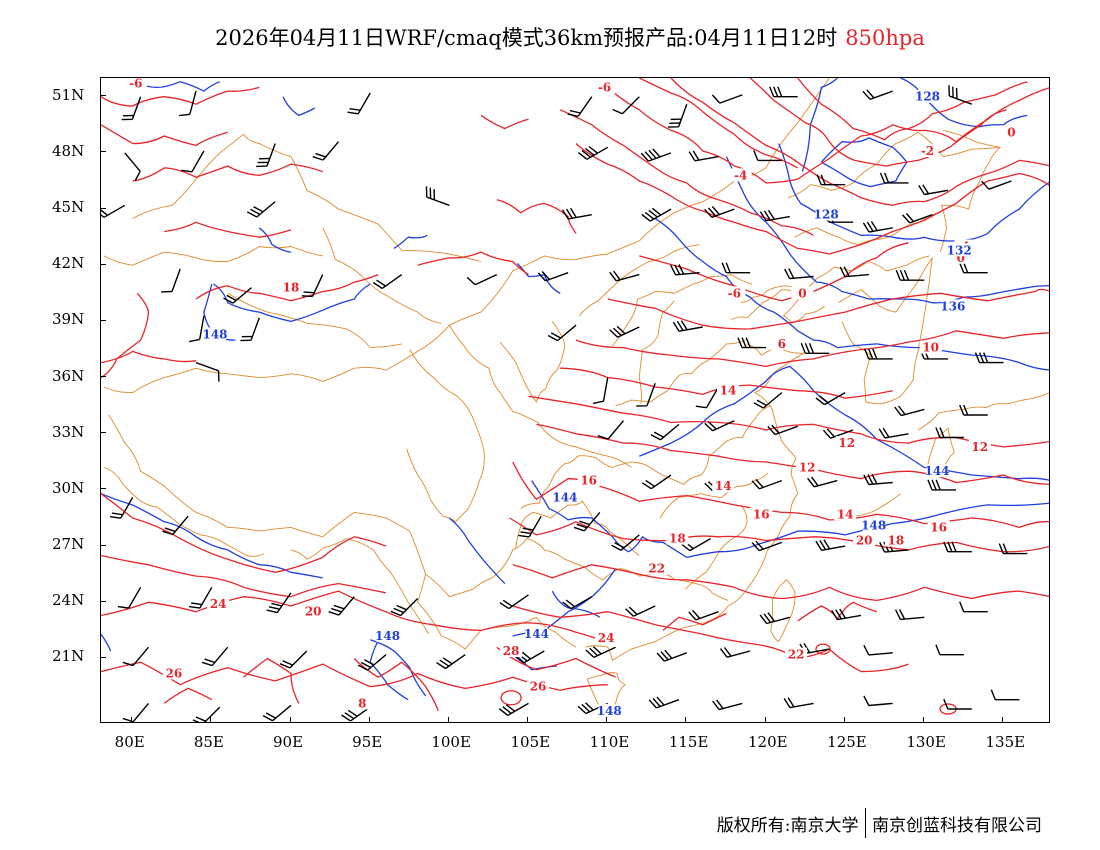 The width and height of the screenshot is (1100, 850). I want to click on temperature-label: 0, so click(1011, 132).